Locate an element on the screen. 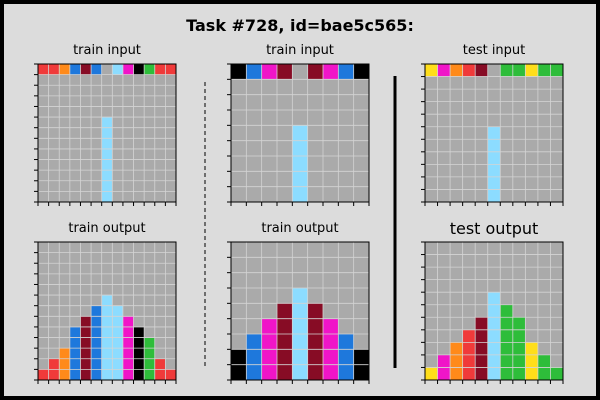  panel-title-3: test input is located at coordinates (494, 50).